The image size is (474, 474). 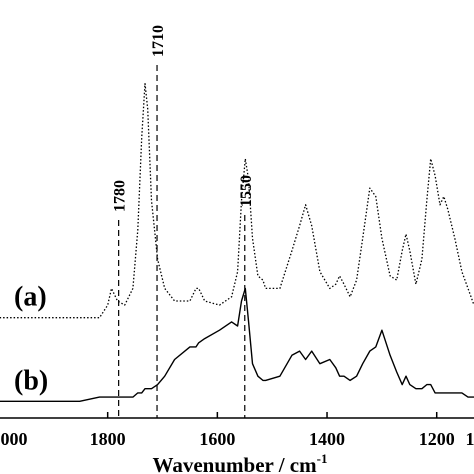 I want to click on x-axis-label-superscript: -1, so click(x=322, y=458).